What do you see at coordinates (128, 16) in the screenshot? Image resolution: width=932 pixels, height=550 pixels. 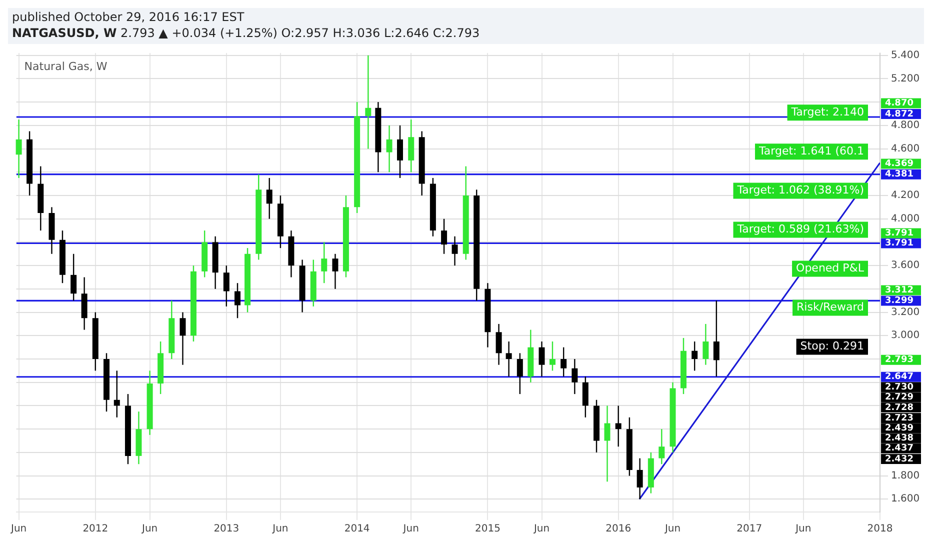 I see `text: published October 29, 2016 16:17 EST` at bounding box center [128, 16].